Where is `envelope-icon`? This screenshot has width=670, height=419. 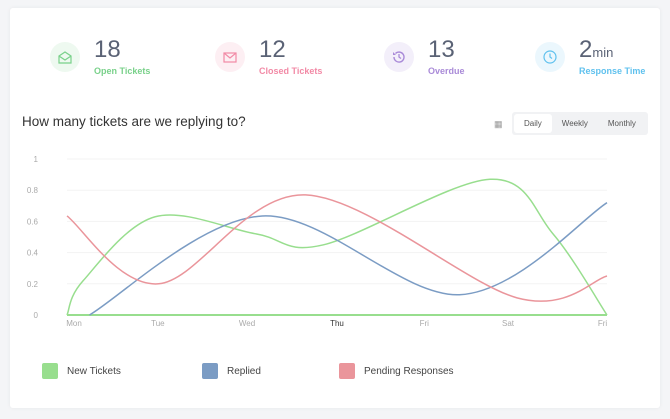 envelope-icon is located at coordinates (230, 57).